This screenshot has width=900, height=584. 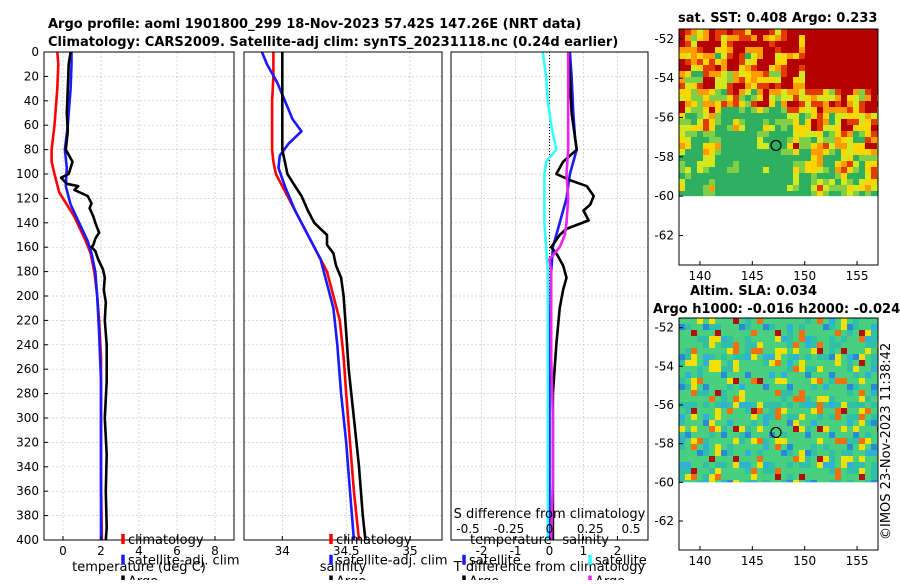 I want to click on series-line-argo, so click(x=83, y=296).